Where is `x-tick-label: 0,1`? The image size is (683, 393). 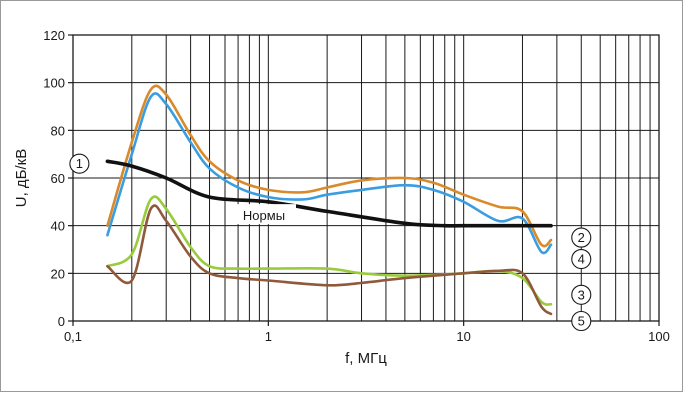
x-tick-label: 0,1 is located at coordinates (73, 336).